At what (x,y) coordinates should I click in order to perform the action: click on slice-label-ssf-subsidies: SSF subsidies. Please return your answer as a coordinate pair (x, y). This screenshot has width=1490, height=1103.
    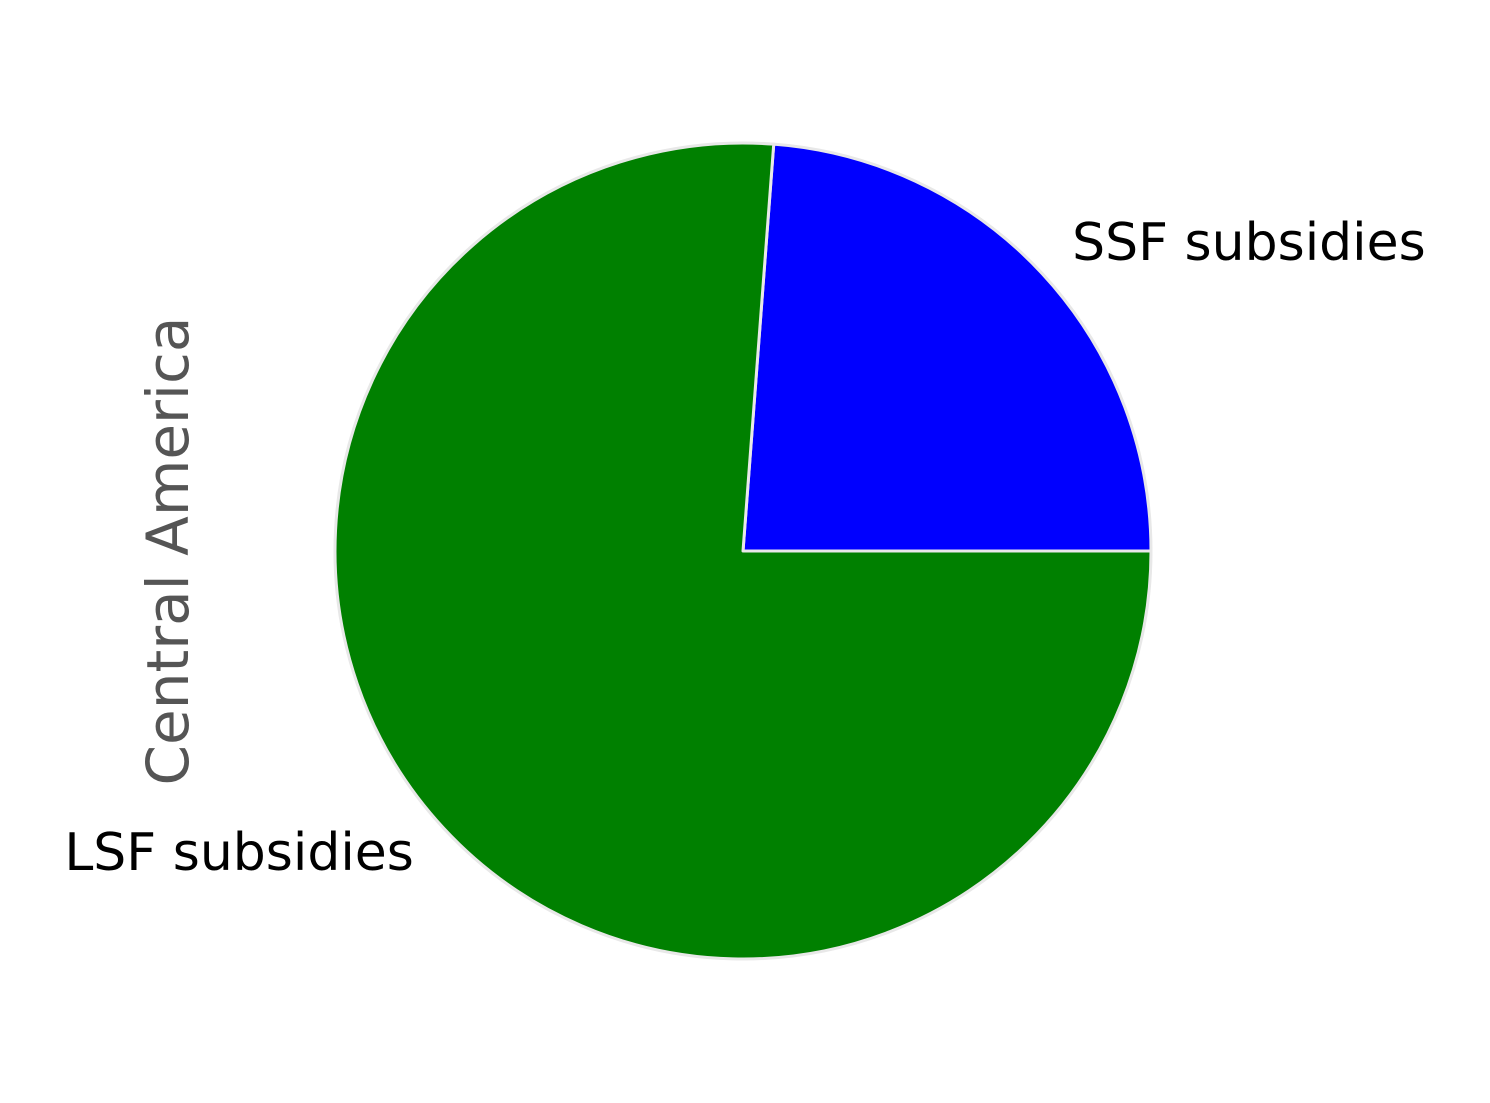
    Looking at the image, I should click on (1249, 243).